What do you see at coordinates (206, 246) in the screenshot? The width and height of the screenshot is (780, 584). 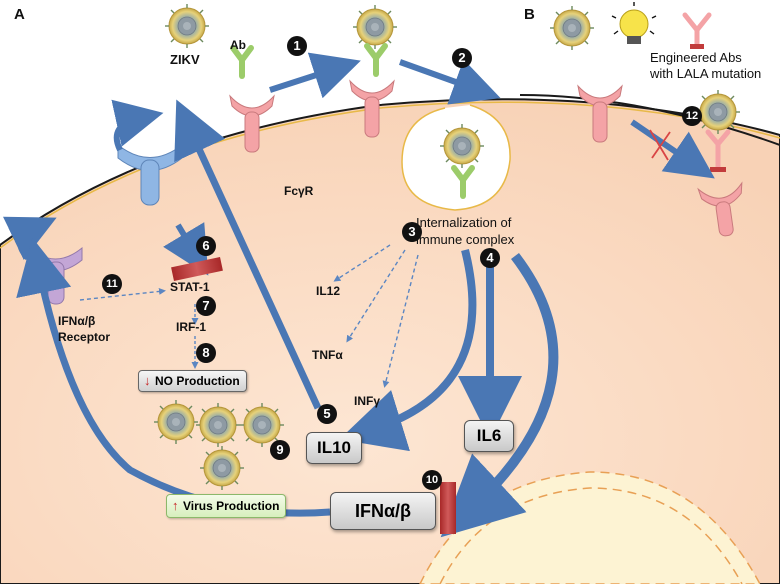 I see `step-6-badge: 6` at bounding box center [206, 246].